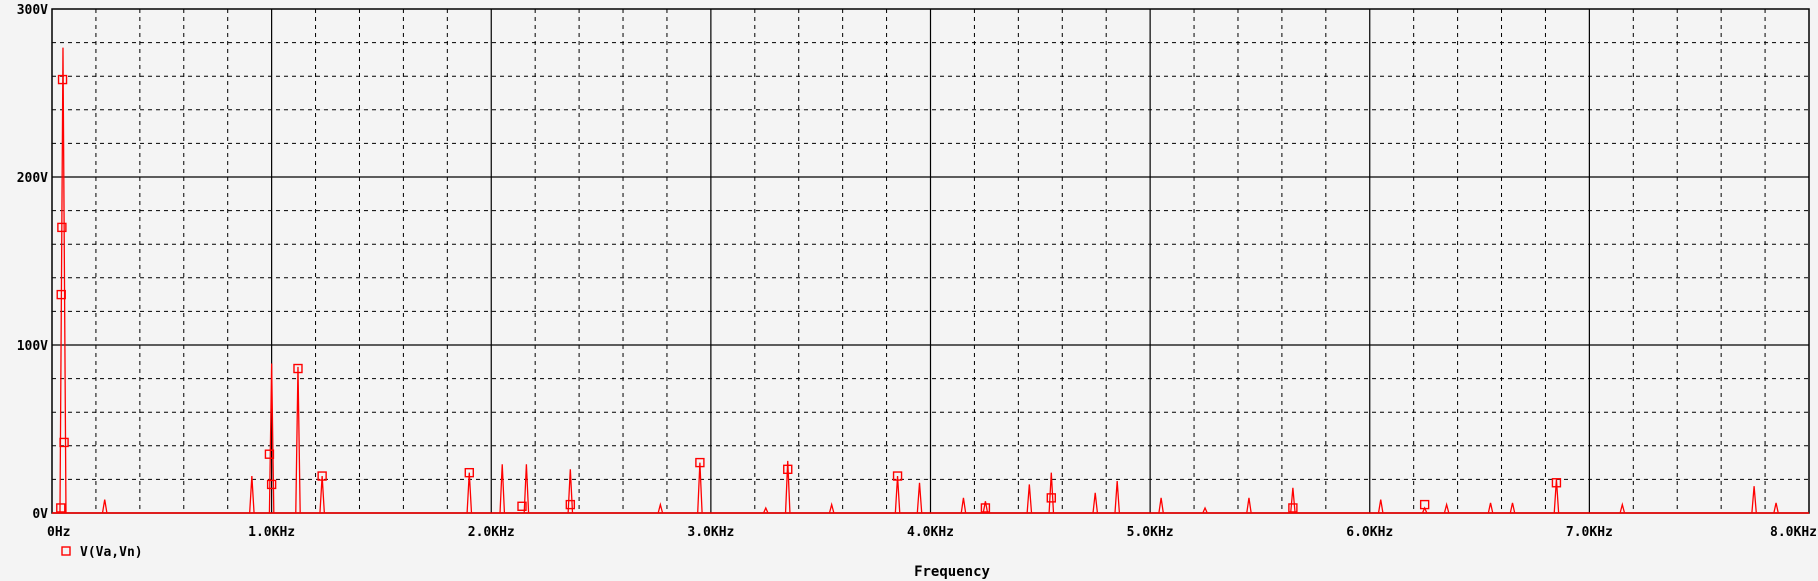 This screenshot has width=1818, height=581. I want to click on y-tick-labels: 0V 100V 200V 300V, so click(32, 262).